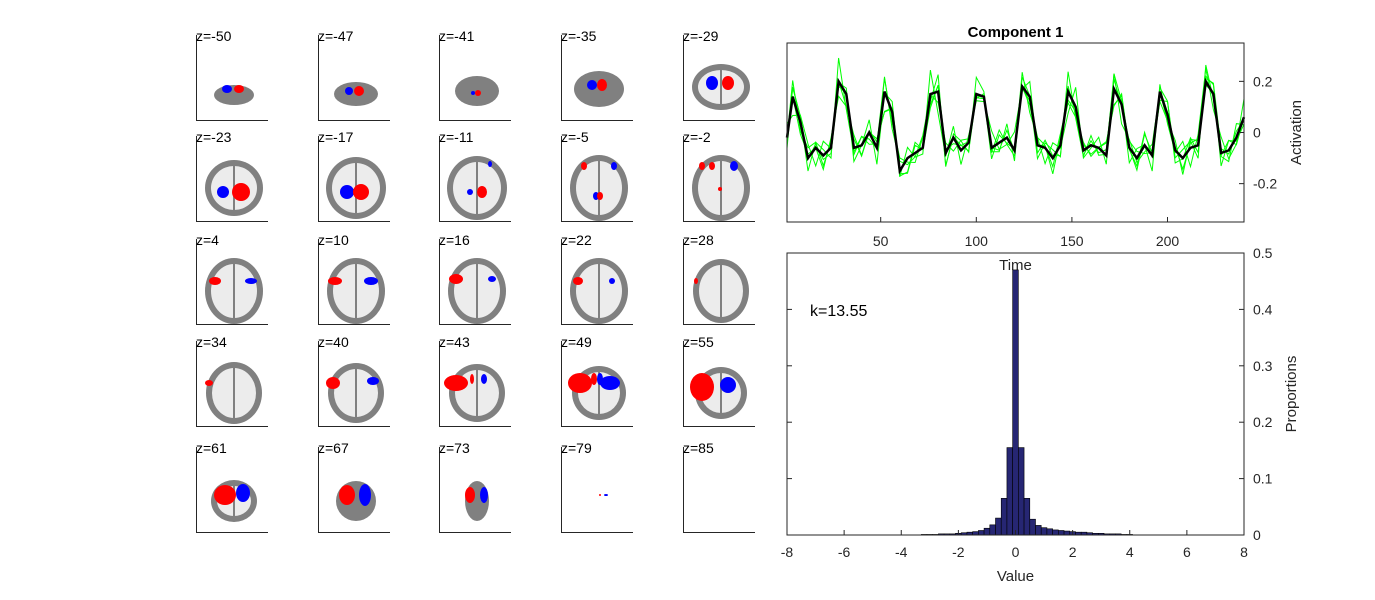 Image resolution: width=1375 pixels, height=600 pixels. I want to click on y-axis-label: Activation, so click(1296, 132).